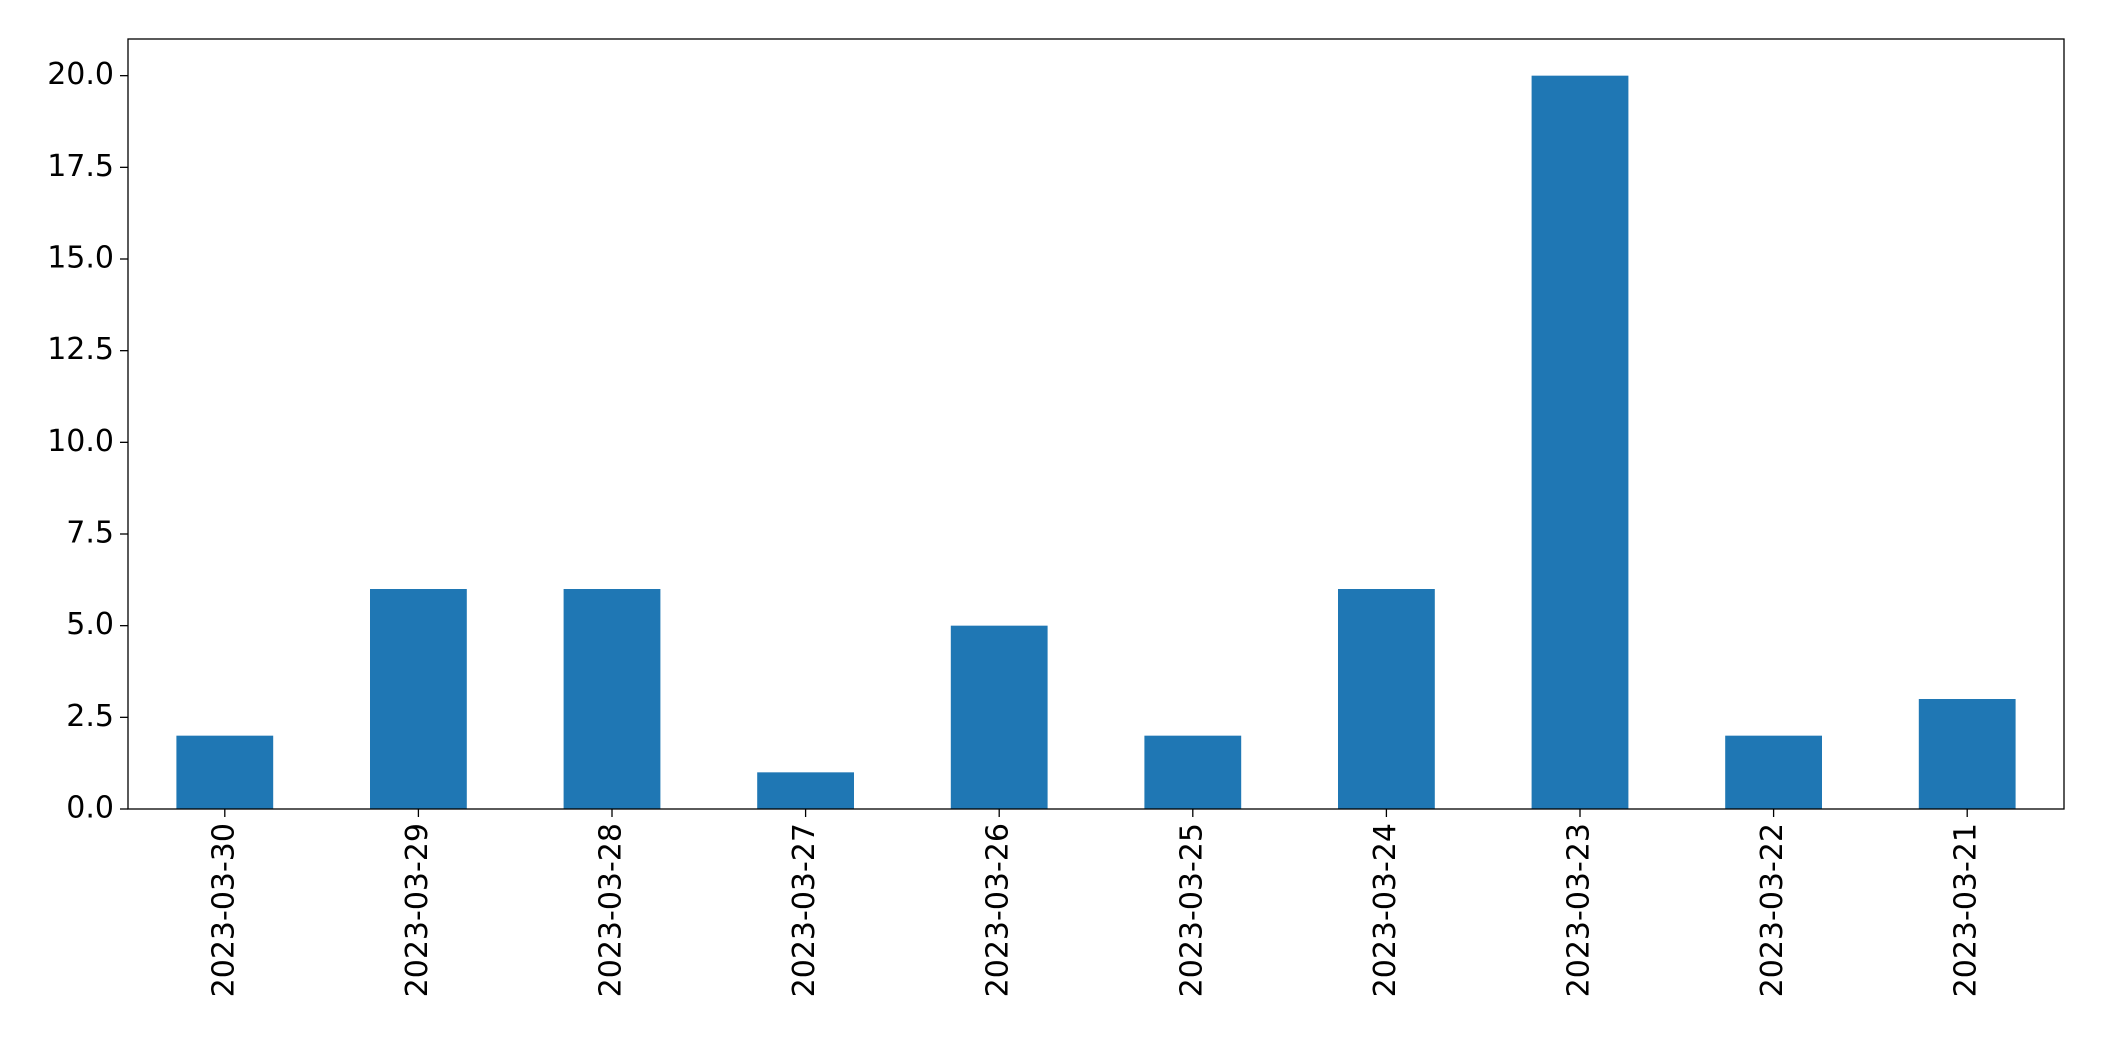 The image size is (2104, 1061). I want to click on y-tick-label: 5.0, so click(90, 624).